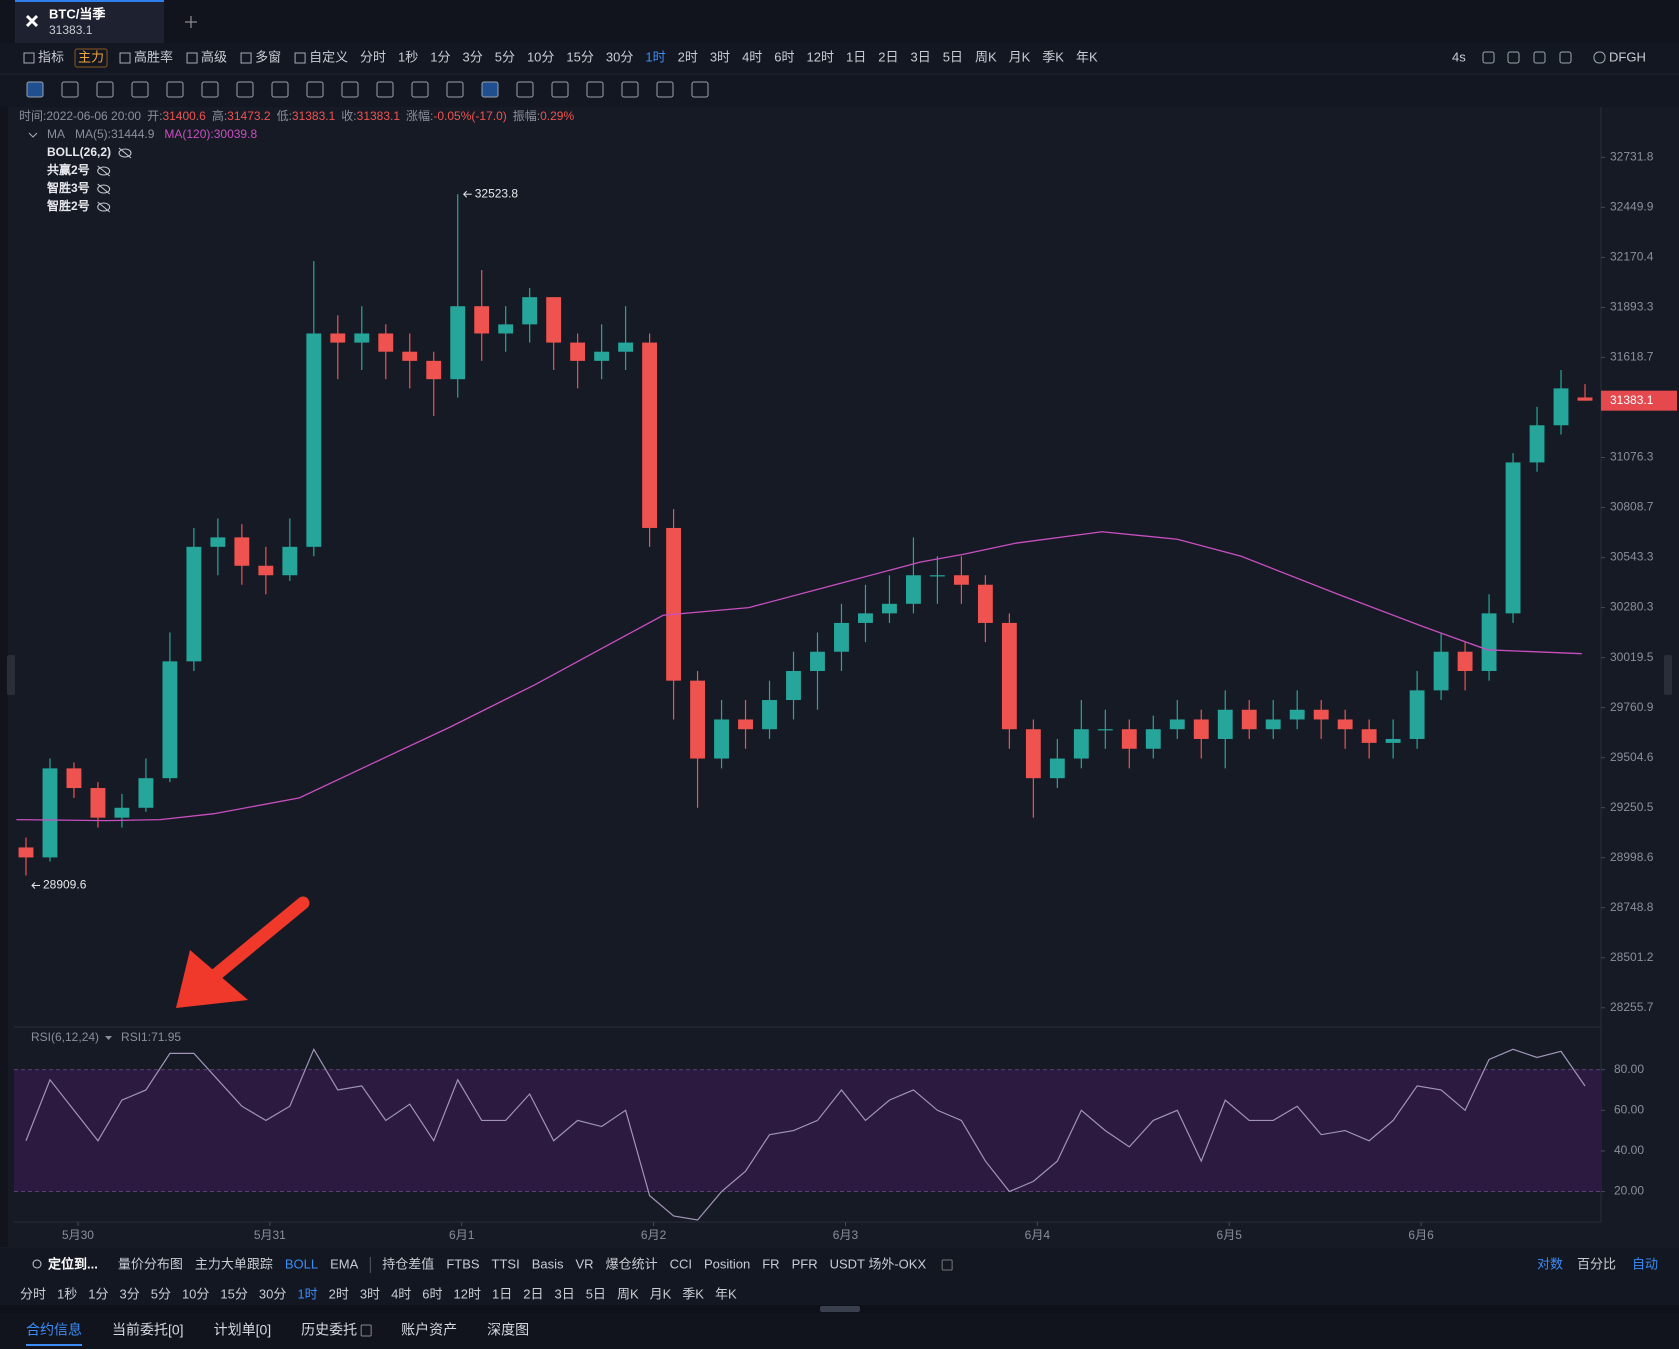 This screenshot has width=1679, height=1349. Describe the element at coordinates (243, 1330) in the screenshot. I see `bottom-tab: 计划单[0]` at that location.